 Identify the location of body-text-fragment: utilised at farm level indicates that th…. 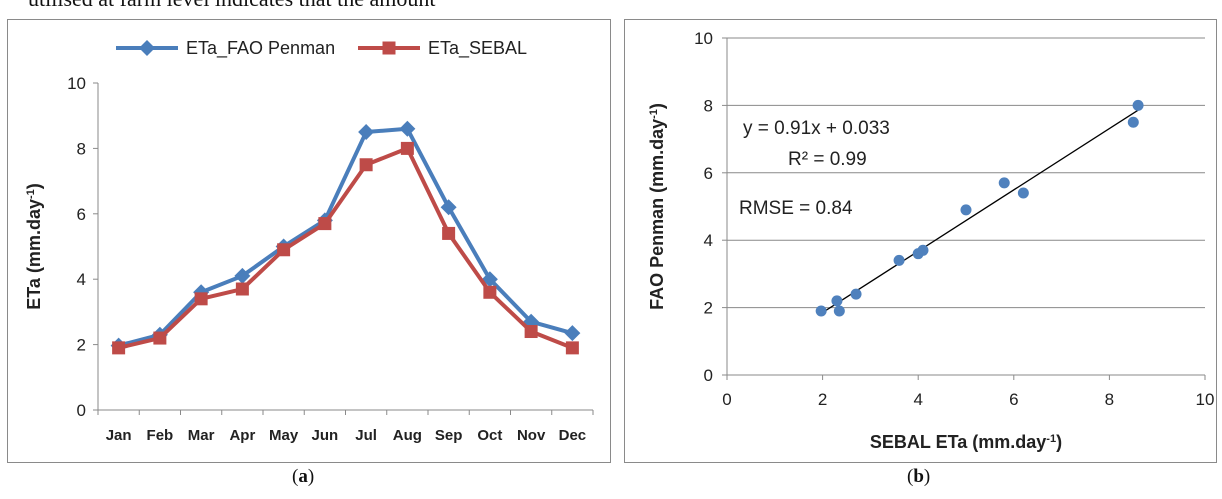
(231, 6).